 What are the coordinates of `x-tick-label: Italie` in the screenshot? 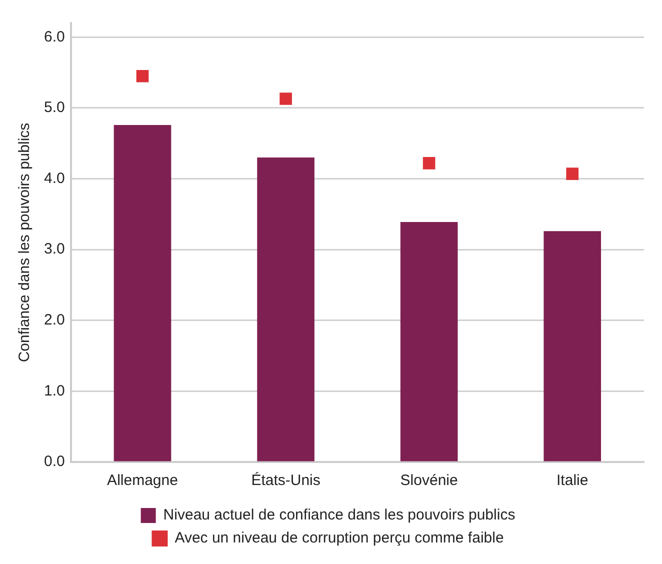 It's located at (572, 481).